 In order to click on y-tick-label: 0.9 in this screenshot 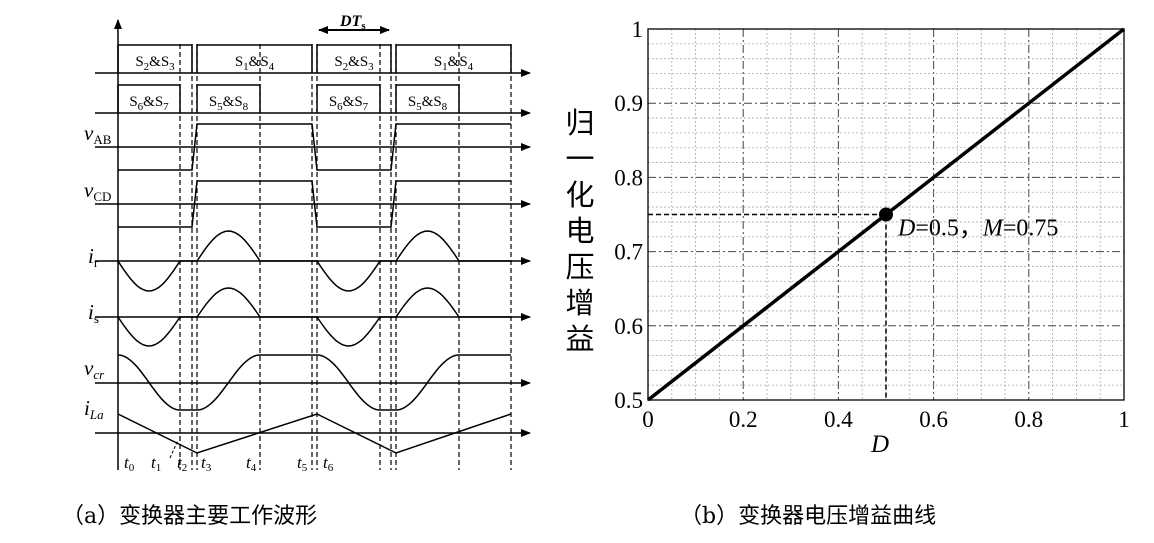, I will do `click(628, 103)`.